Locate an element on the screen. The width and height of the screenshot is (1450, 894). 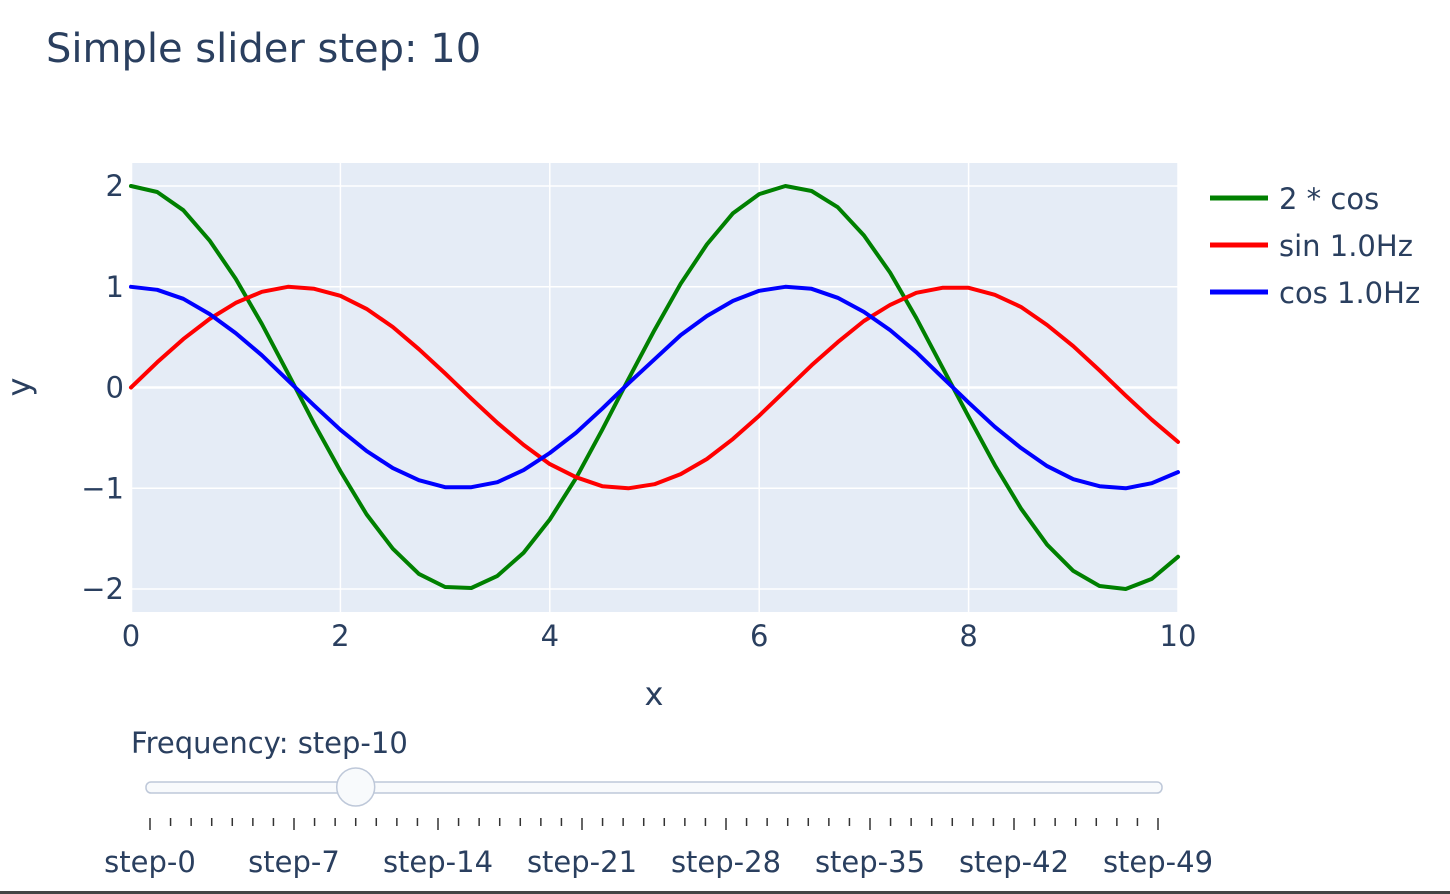
y-tick-label: 1 is located at coordinates (115, 287).